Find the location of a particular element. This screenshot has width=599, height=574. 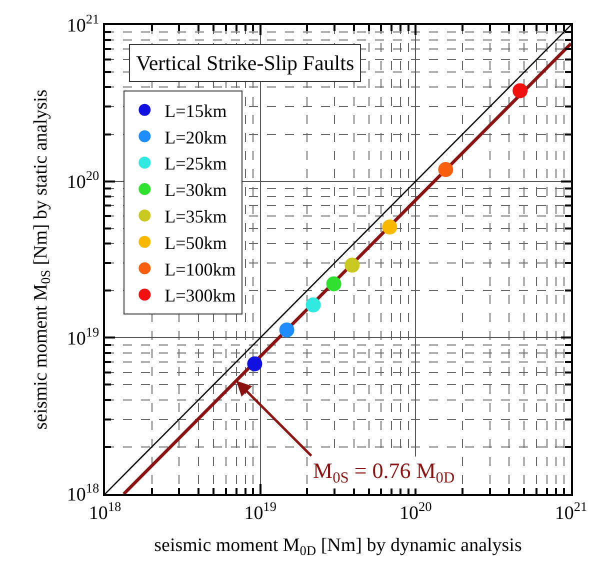

x-tick-label: 10$^{19}$ is located at coordinates (260, 511).